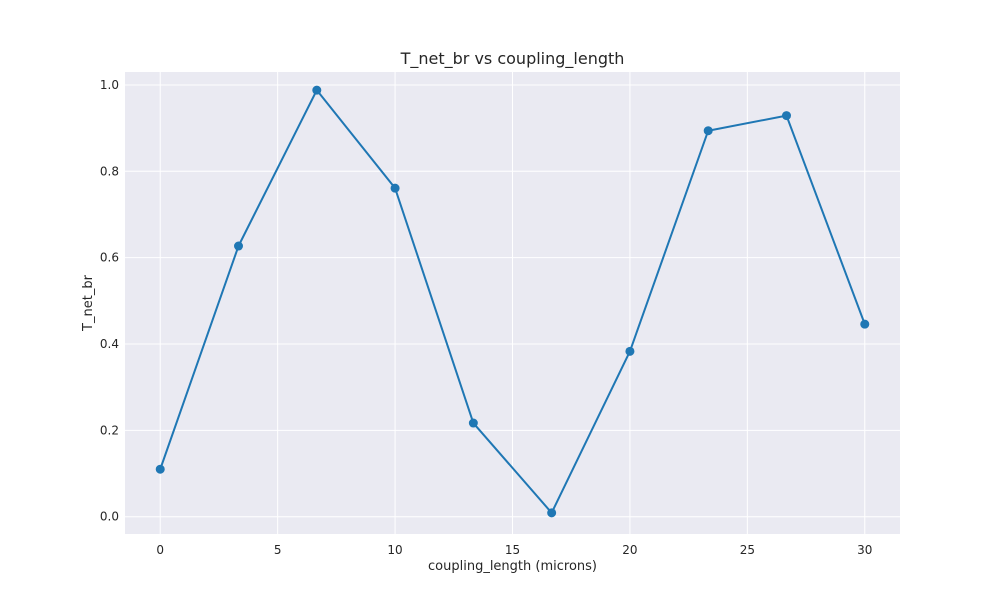 The width and height of the screenshot is (1000, 600). I want to click on y-axis-label: T_net_br, so click(88, 303).